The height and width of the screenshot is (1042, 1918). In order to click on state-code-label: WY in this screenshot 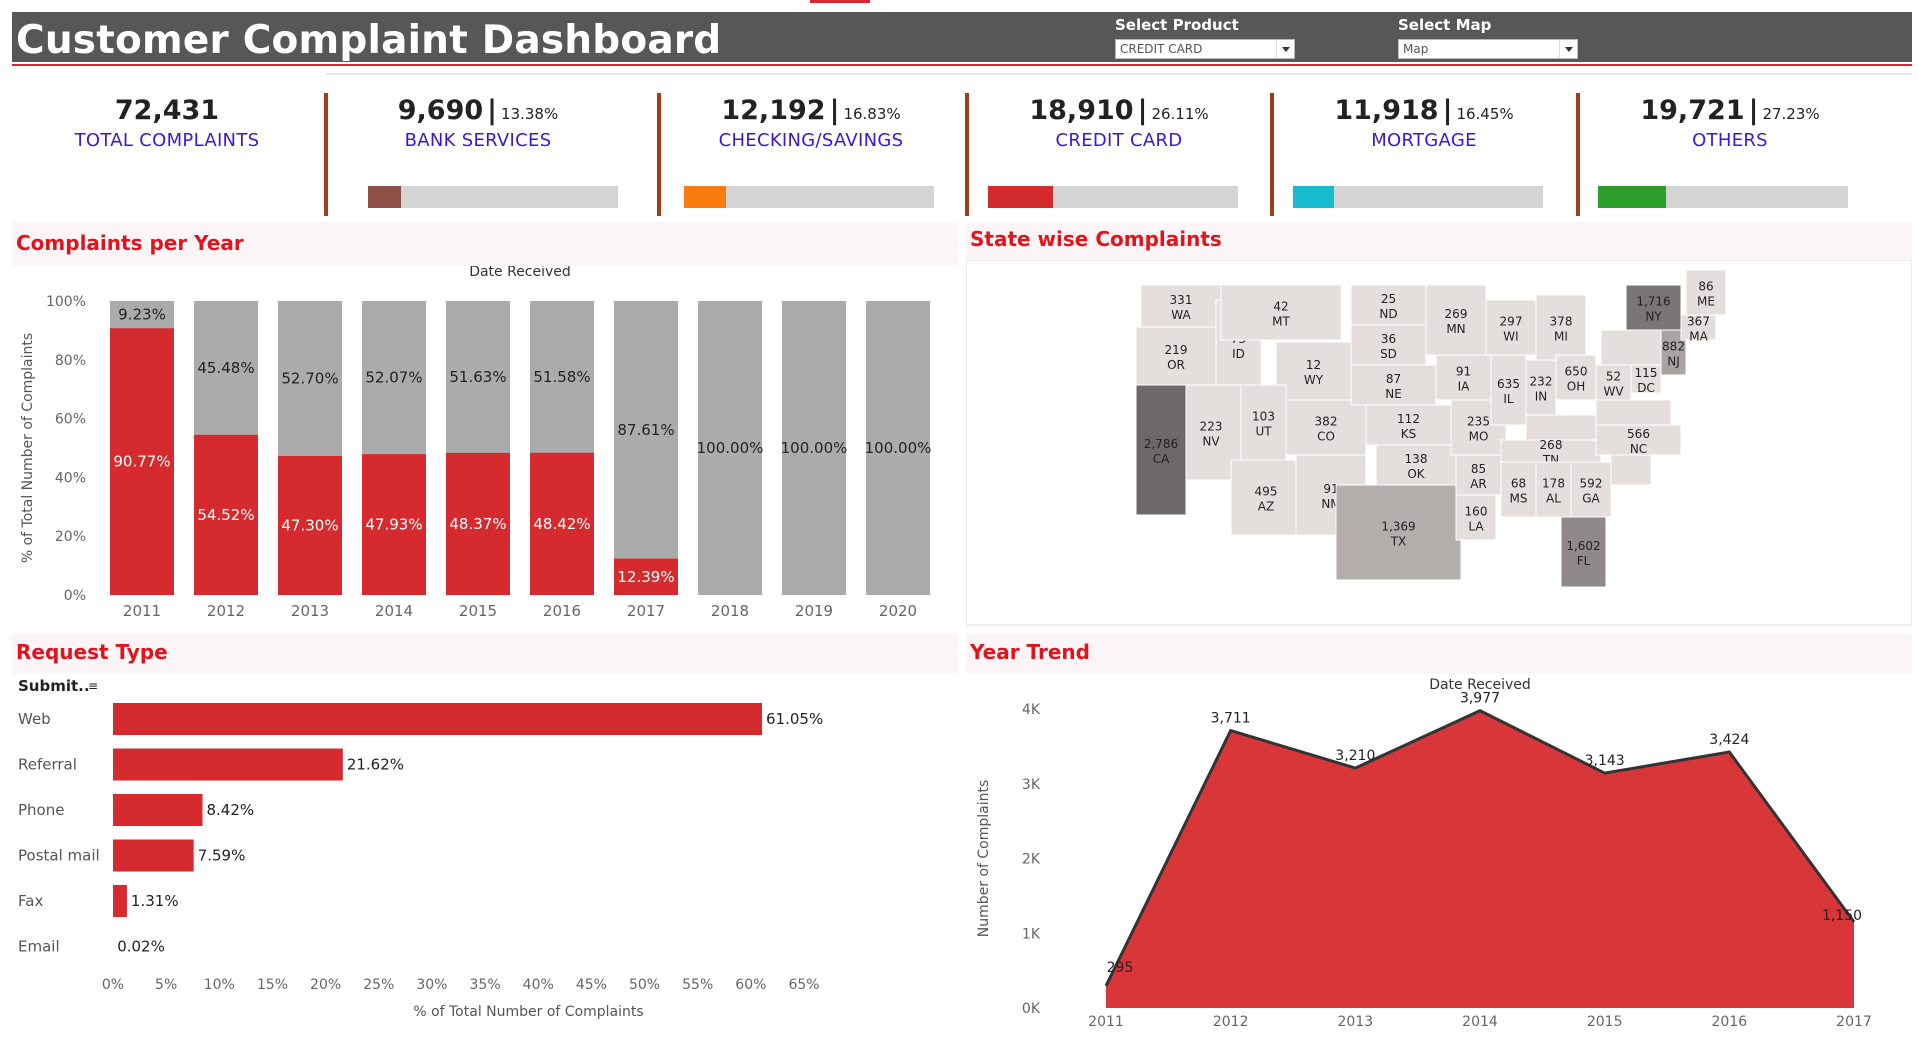, I will do `click(1314, 380)`.